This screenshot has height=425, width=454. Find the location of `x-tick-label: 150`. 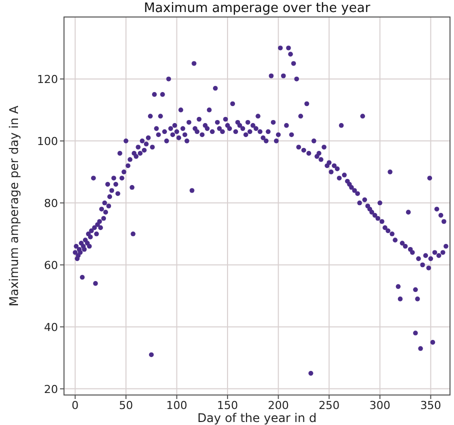

x-tick-label: 150 is located at coordinates (227, 405).